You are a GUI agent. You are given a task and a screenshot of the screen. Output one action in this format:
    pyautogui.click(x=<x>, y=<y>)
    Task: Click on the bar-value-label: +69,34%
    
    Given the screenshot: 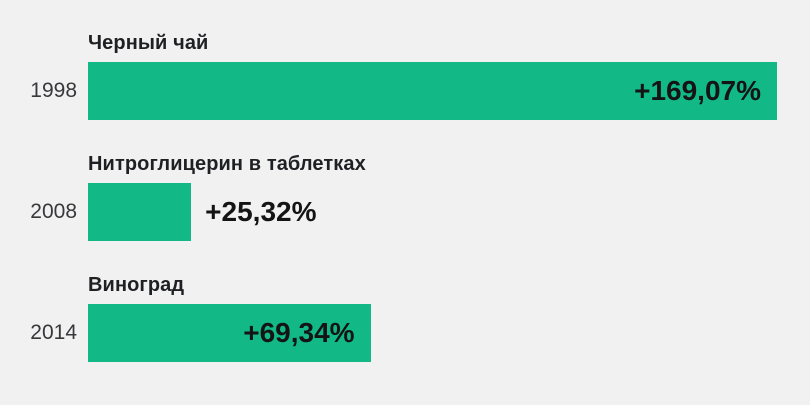 What is the action you would take?
    pyautogui.click(x=299, y=332)
    